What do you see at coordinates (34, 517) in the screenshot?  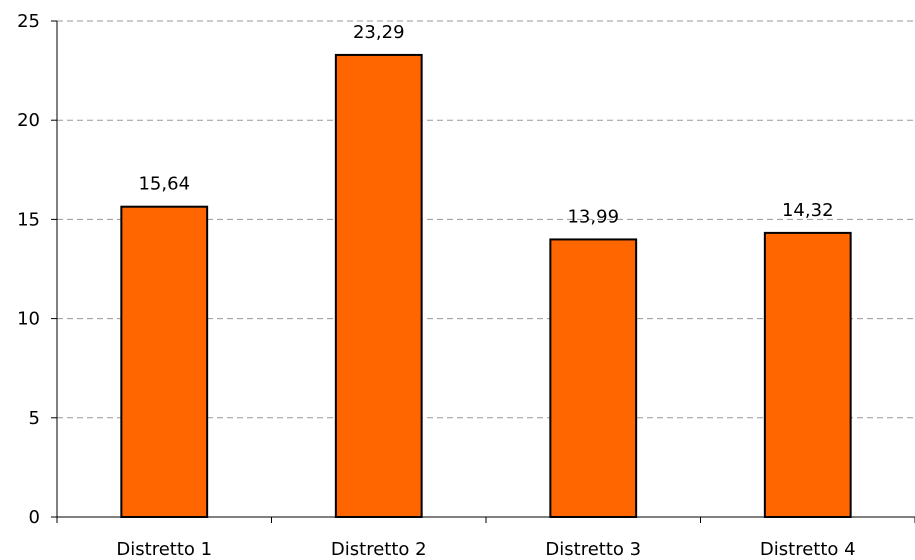 I see `y-tick-label: 0` at bounding box center [34, 517].